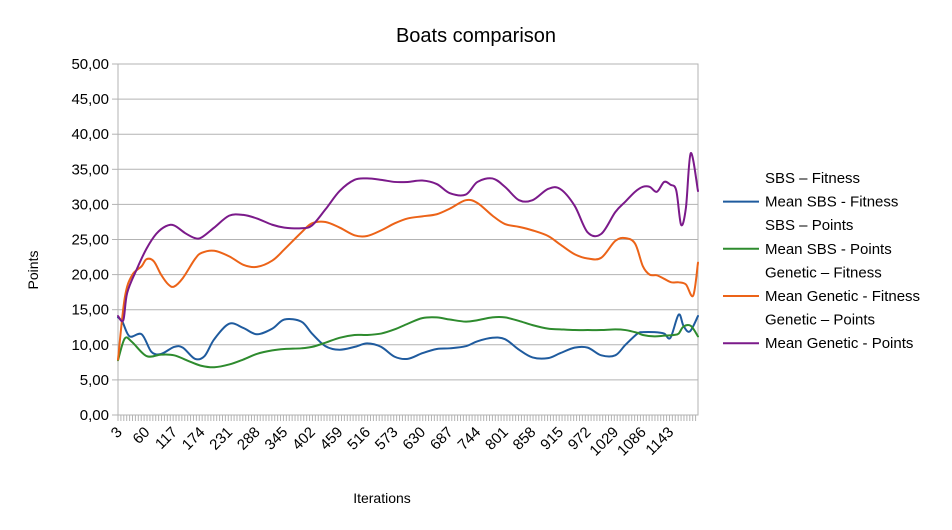 This screenshot has width=952, height=530. I want to click on x-tick-label: 1029, so click(604, 442).